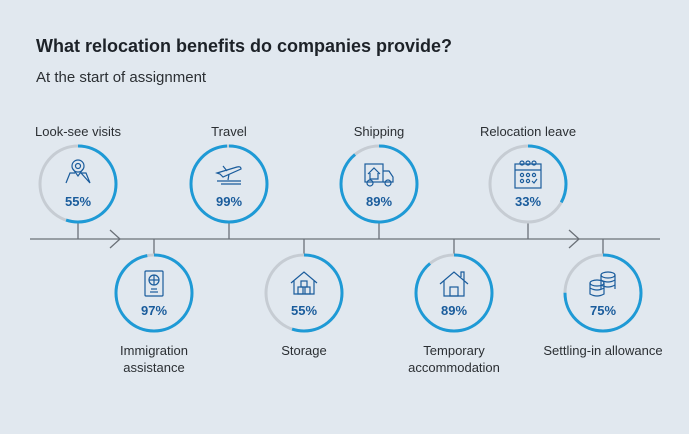 Image resolution: width=689 pixels, height=434 pixels. I want to click on percent-value: 97%, so click(154, 310).